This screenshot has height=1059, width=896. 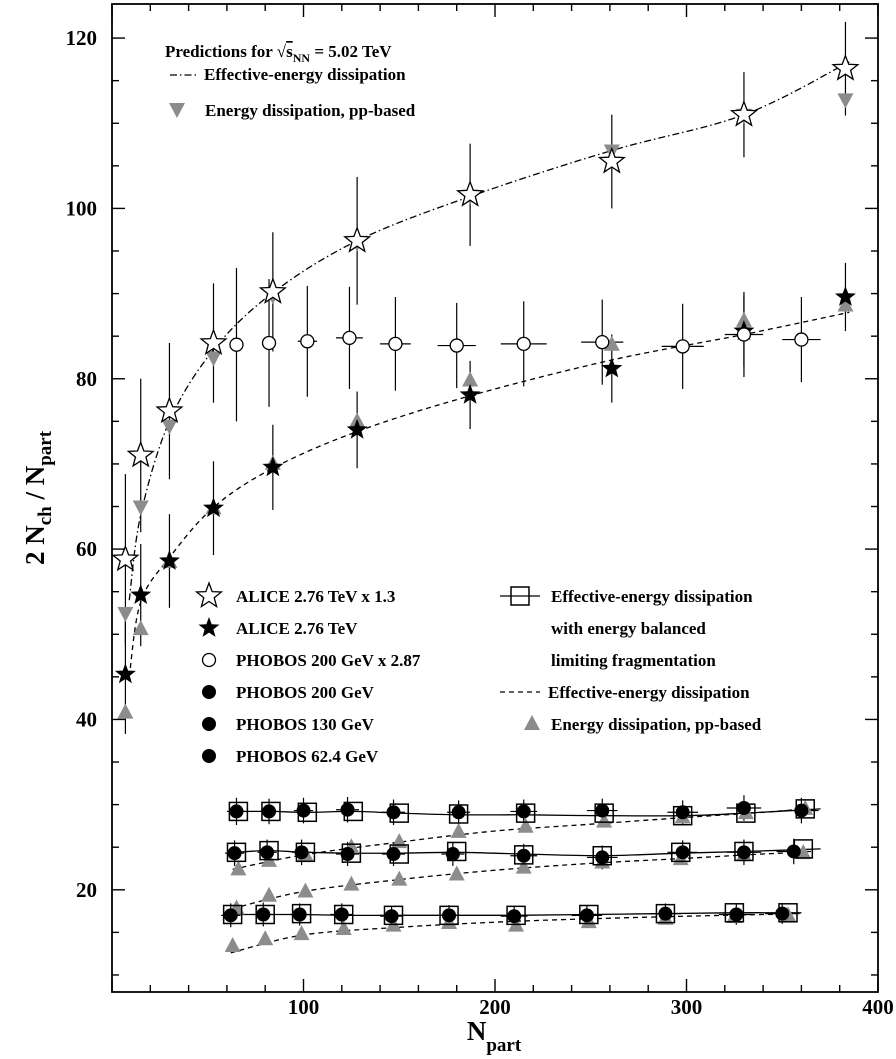 I want to click on annotation-s: s, so click(x=289, y=51).